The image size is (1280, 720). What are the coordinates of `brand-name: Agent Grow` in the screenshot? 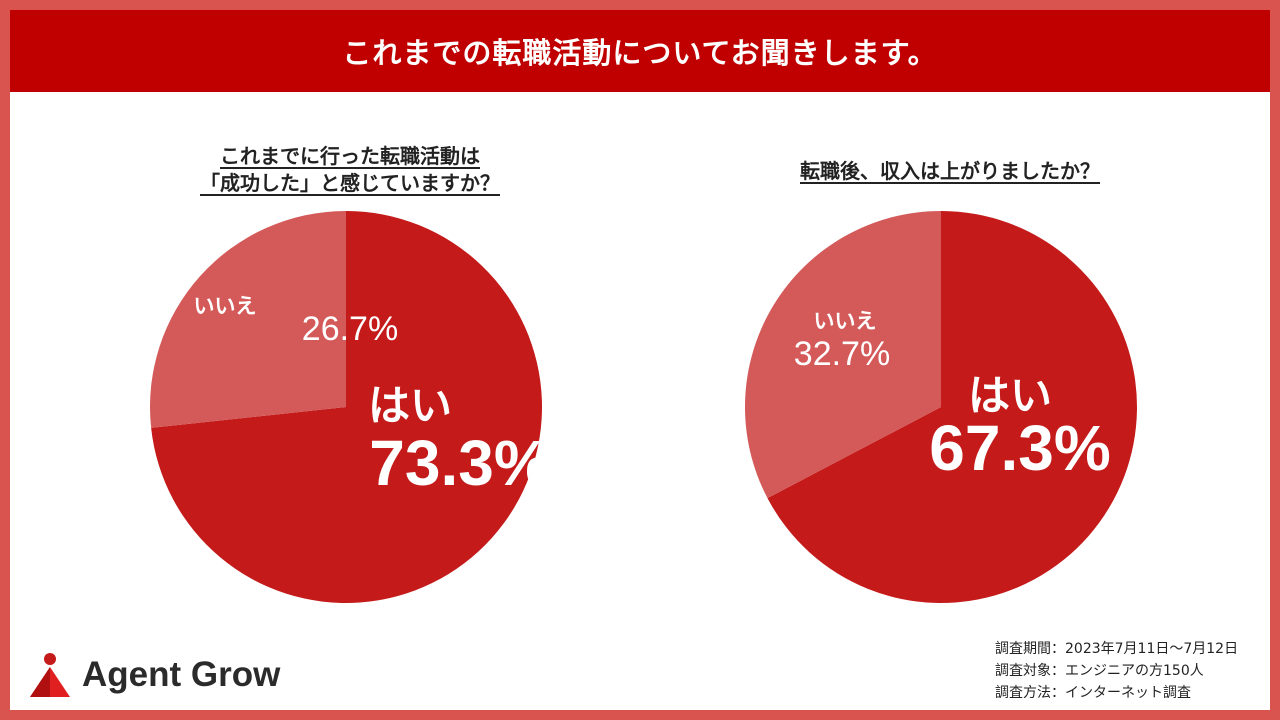 It's located at (181, 674).